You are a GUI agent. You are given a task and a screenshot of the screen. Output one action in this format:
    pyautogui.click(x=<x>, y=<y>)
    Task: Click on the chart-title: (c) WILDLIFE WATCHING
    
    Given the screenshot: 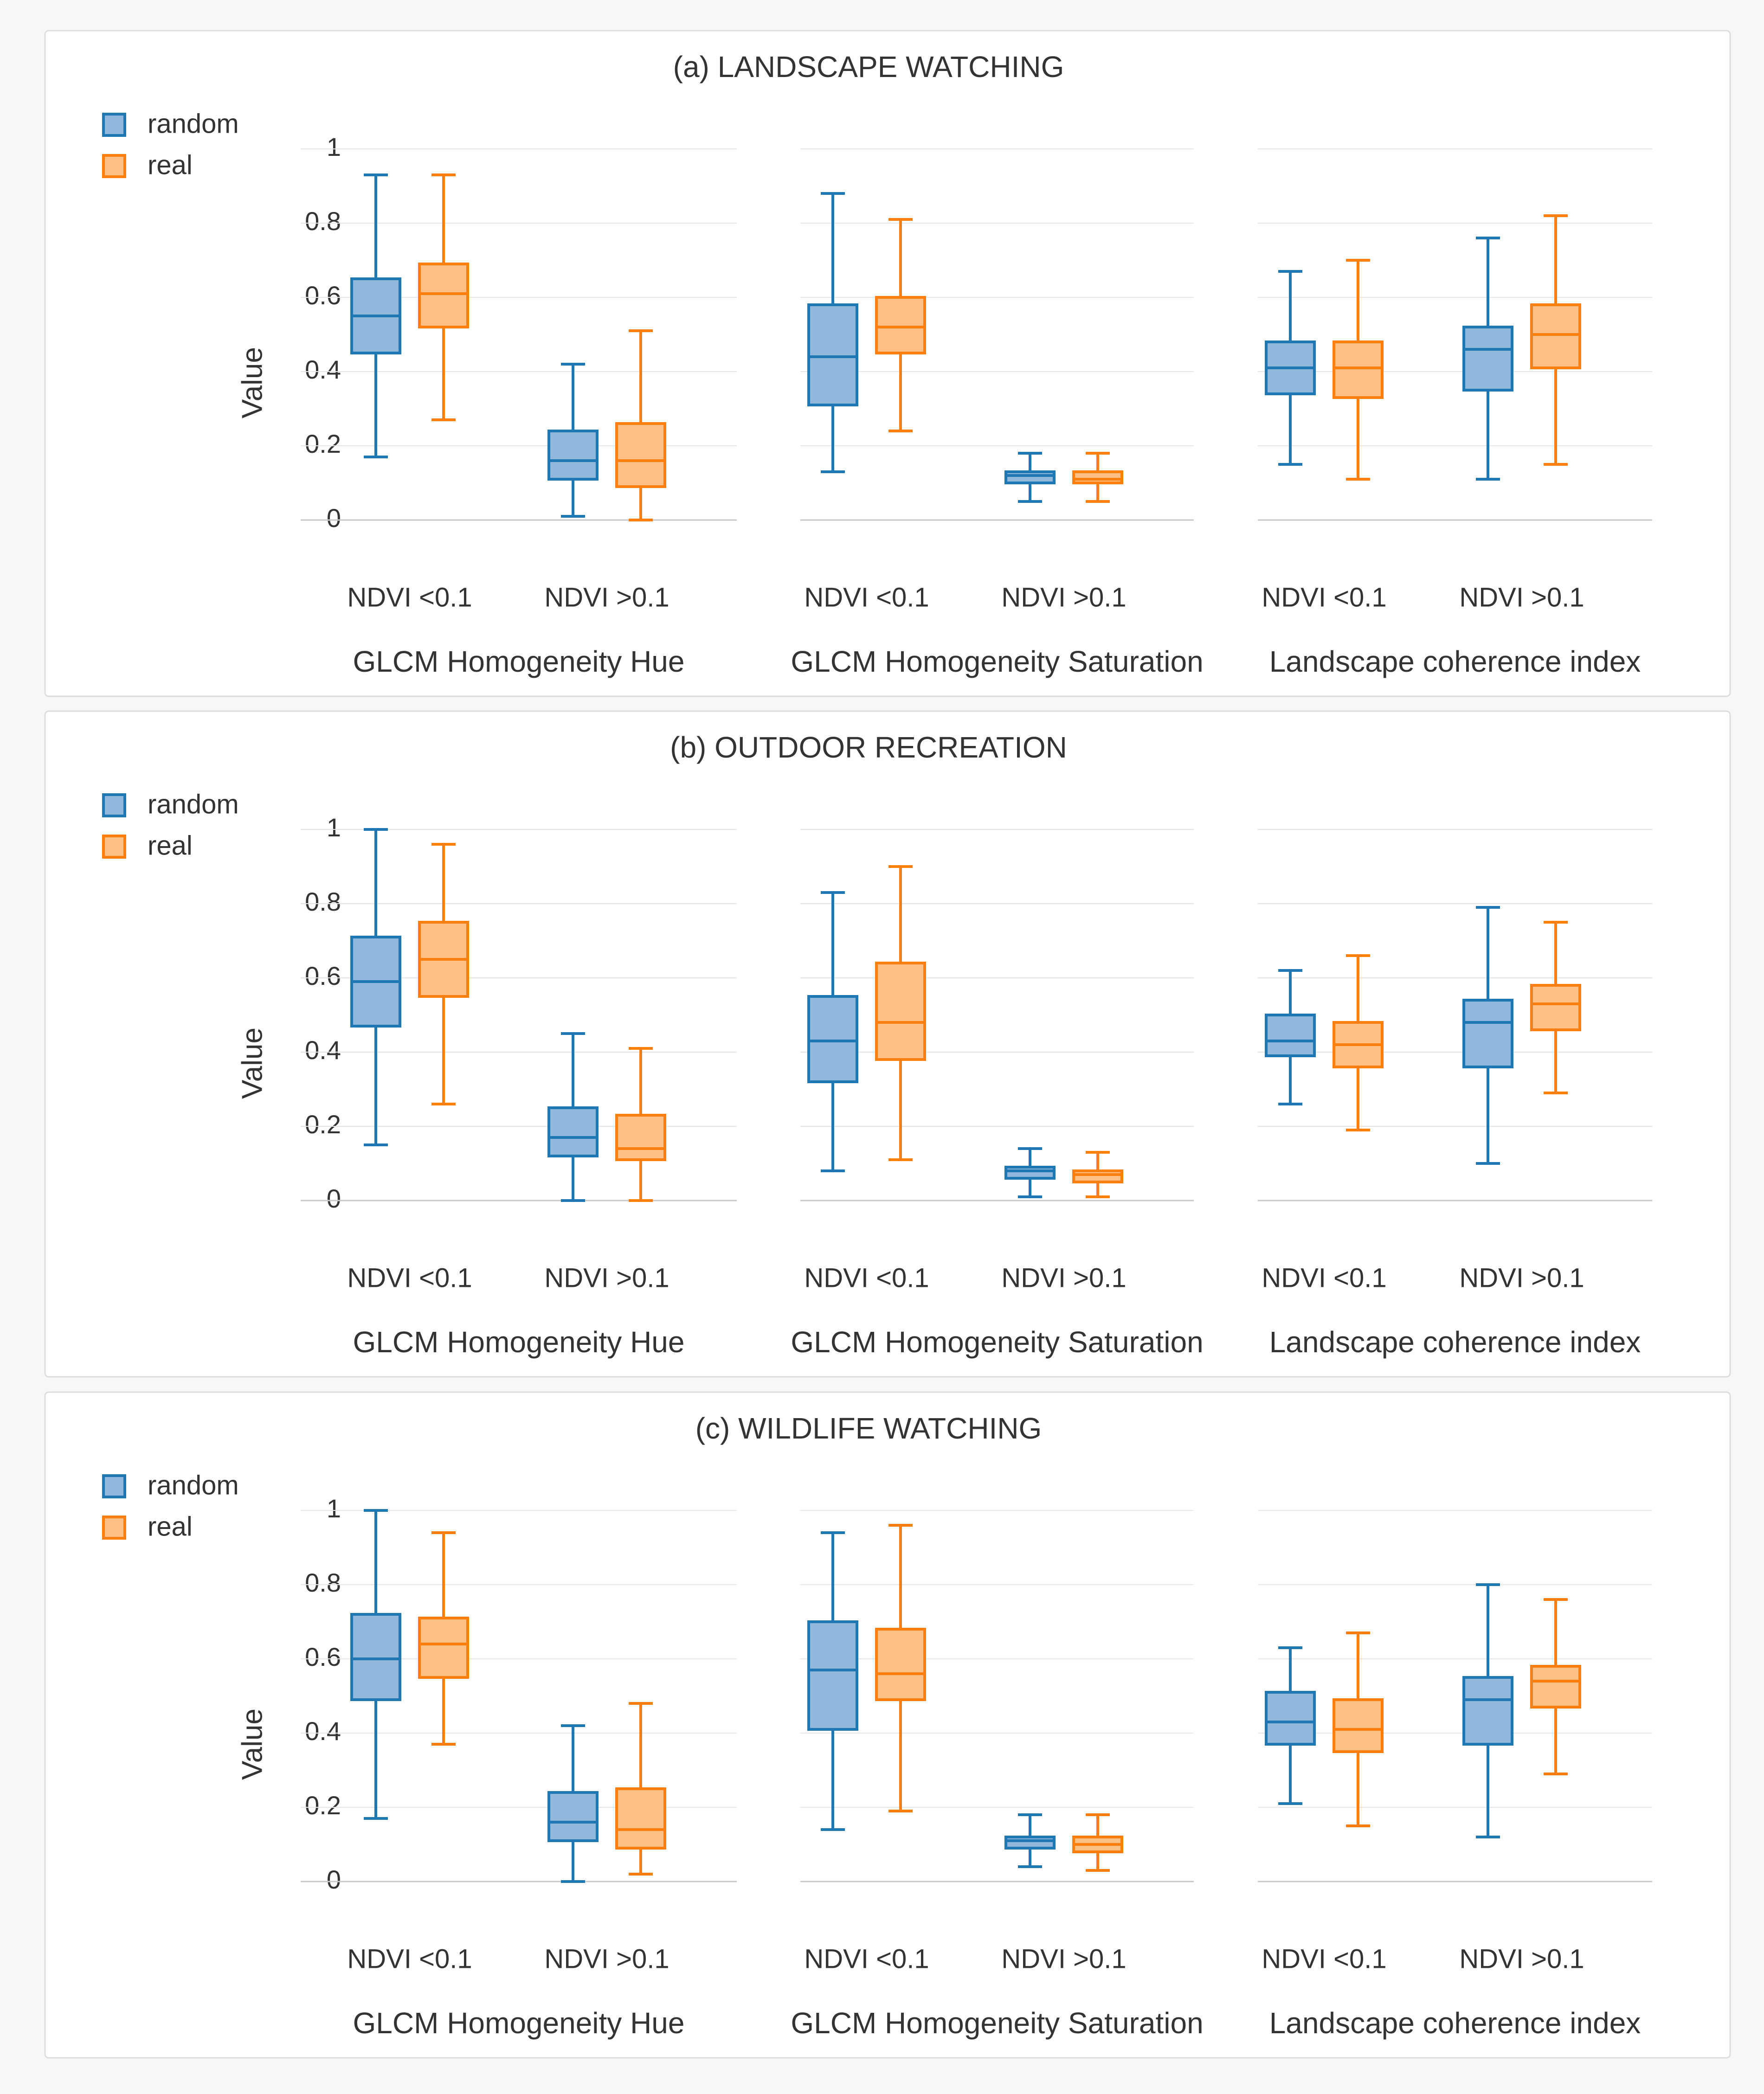 What is the action you would take?
    pyautogui.click(x=869, y=1429)
    